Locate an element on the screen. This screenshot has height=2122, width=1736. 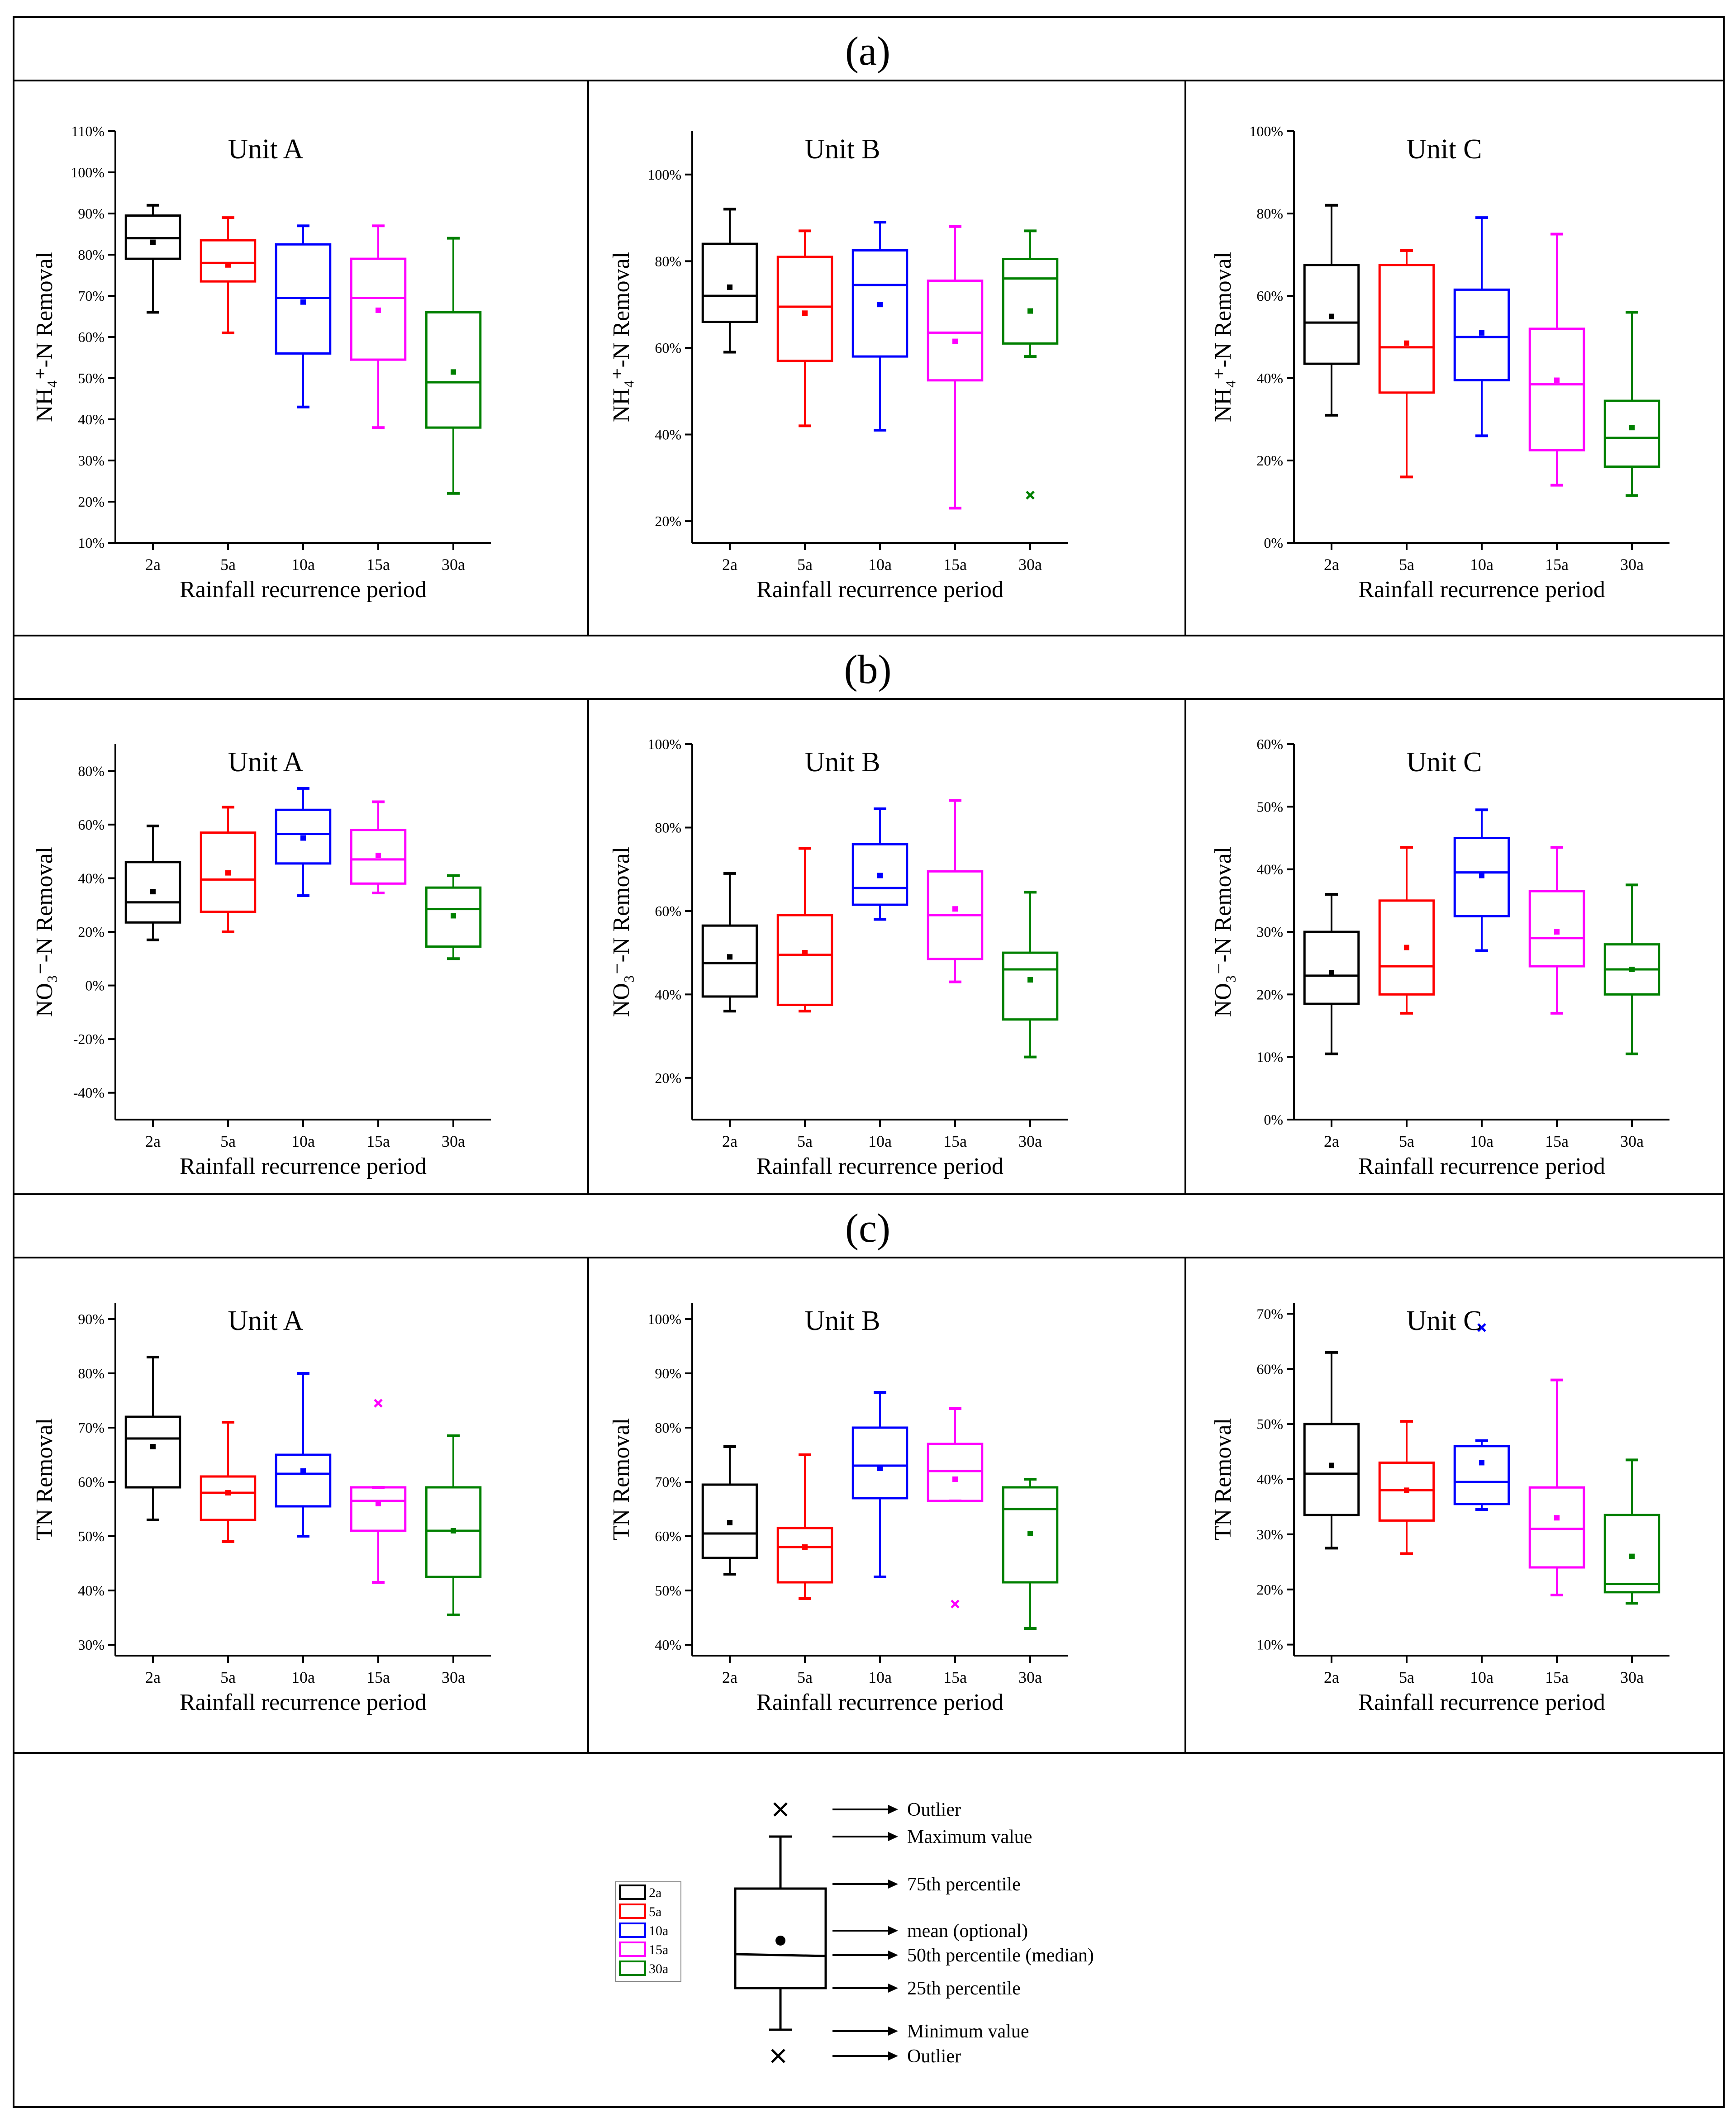
chart-title: Unit A is located at coordinates (265, 1320).